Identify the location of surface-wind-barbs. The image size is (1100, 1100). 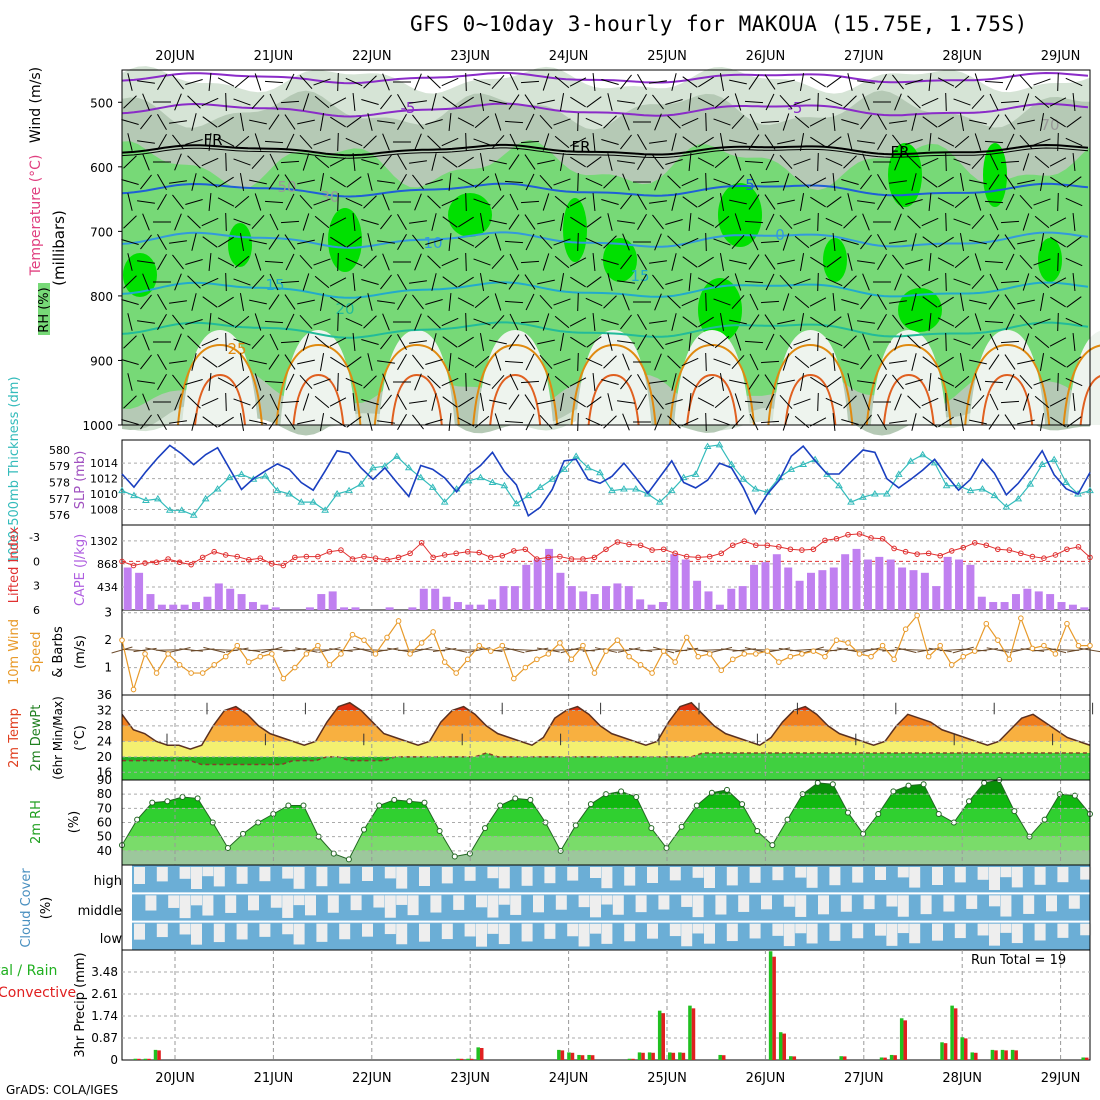
(605, 650).